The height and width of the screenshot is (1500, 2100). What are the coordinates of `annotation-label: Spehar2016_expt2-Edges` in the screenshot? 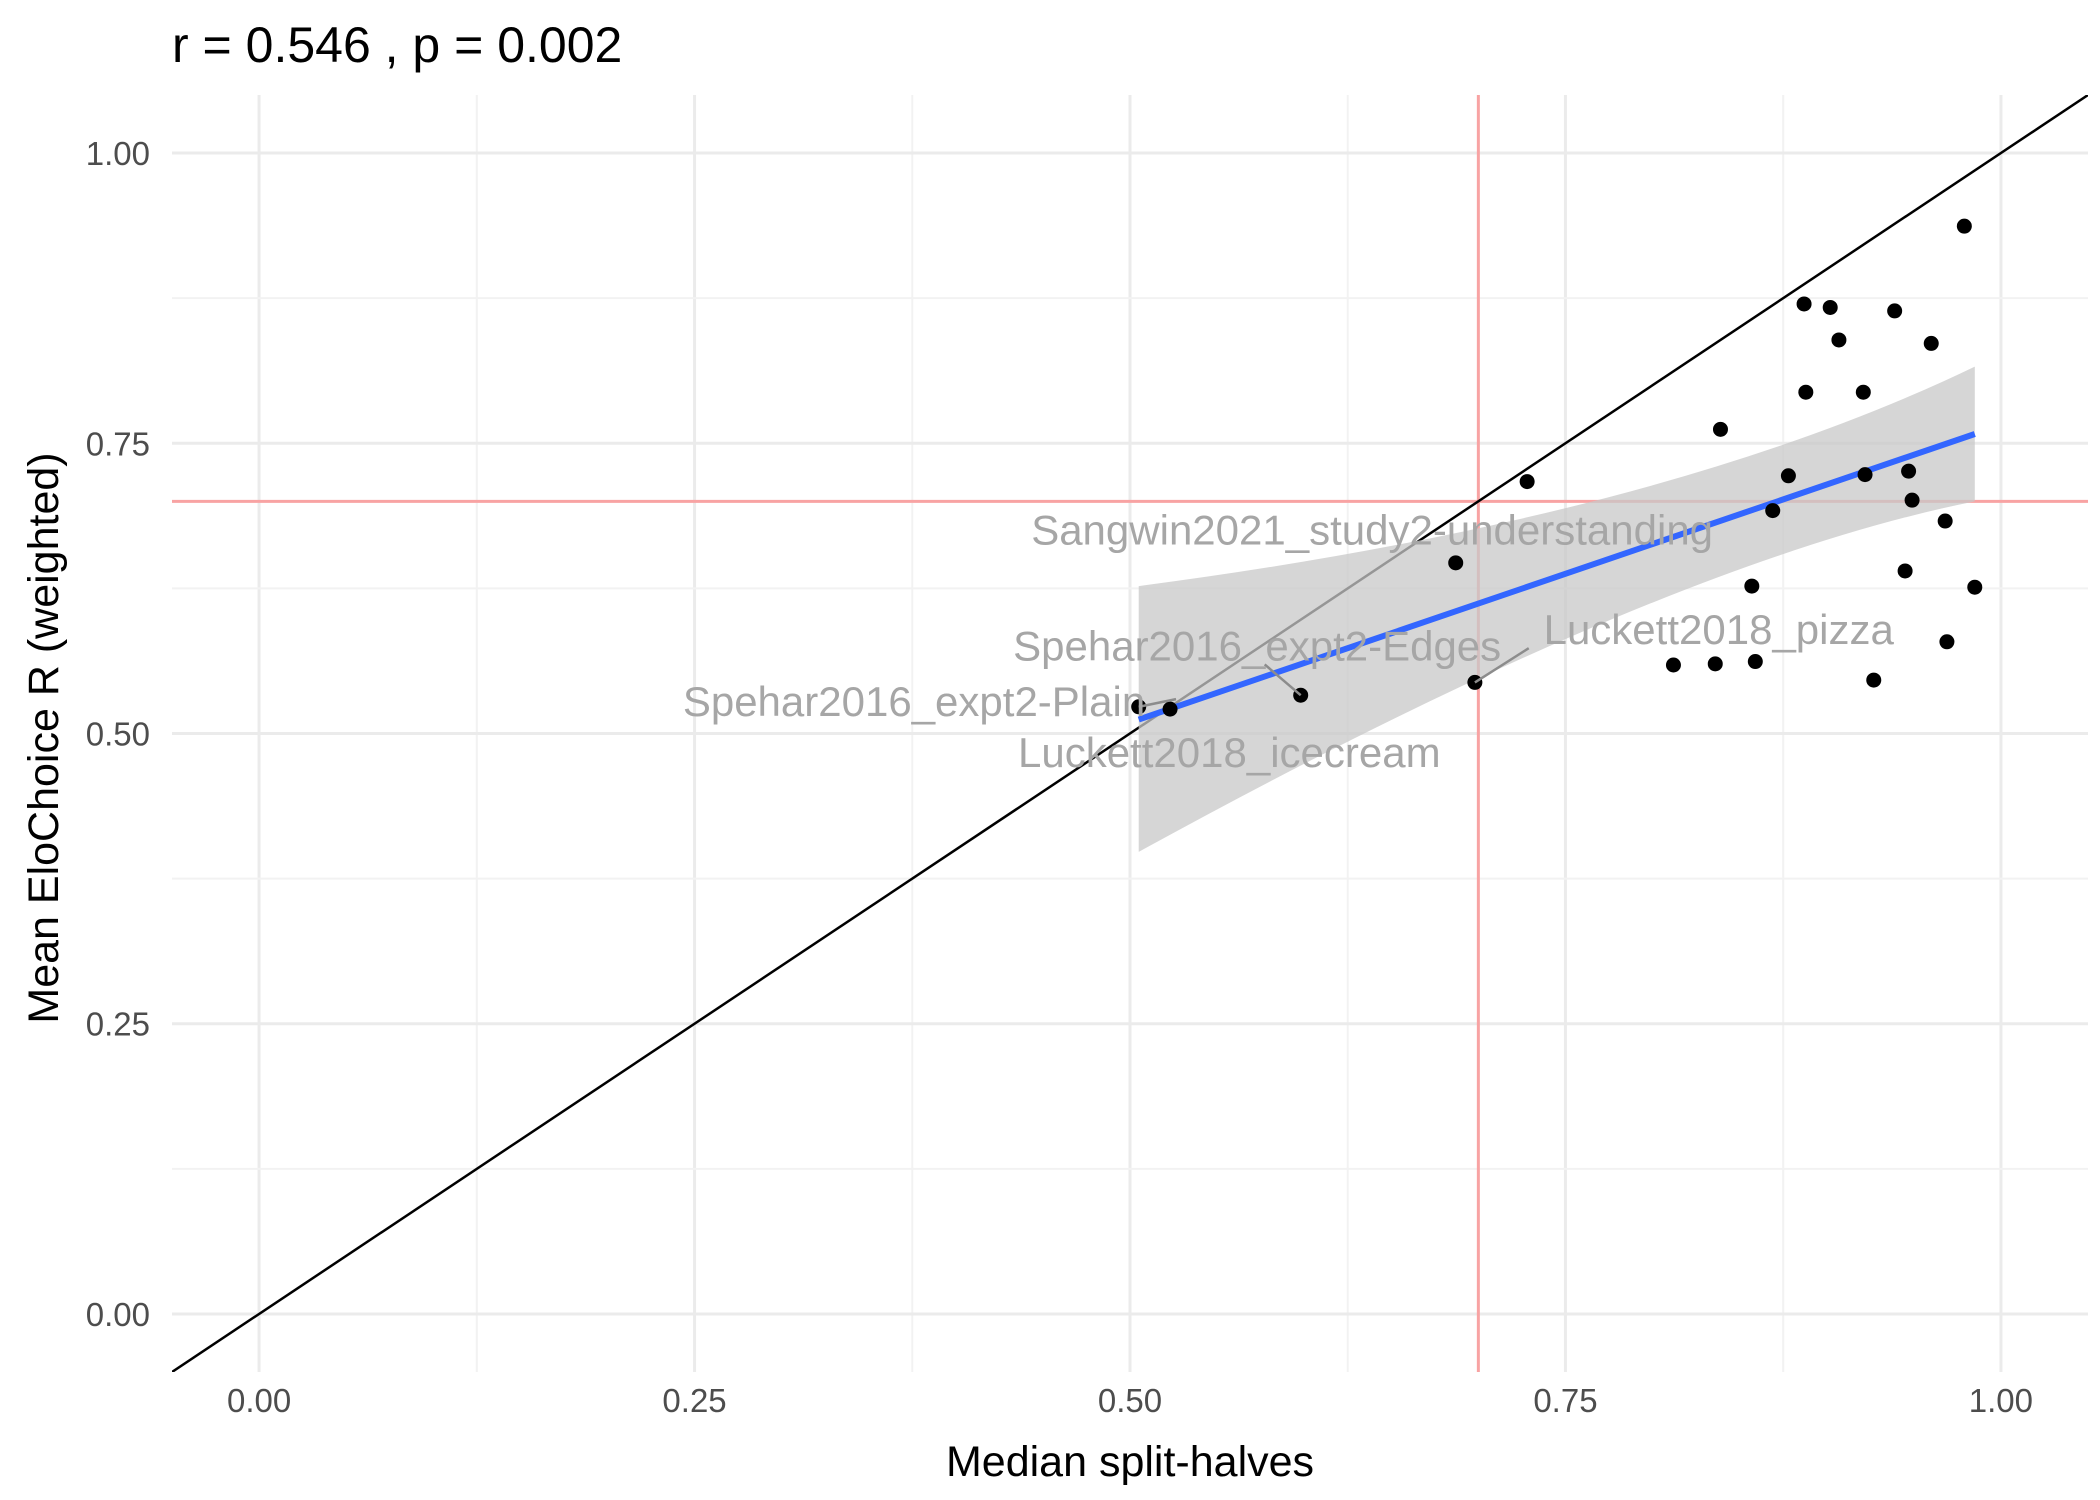 It's located at (1257, 645).